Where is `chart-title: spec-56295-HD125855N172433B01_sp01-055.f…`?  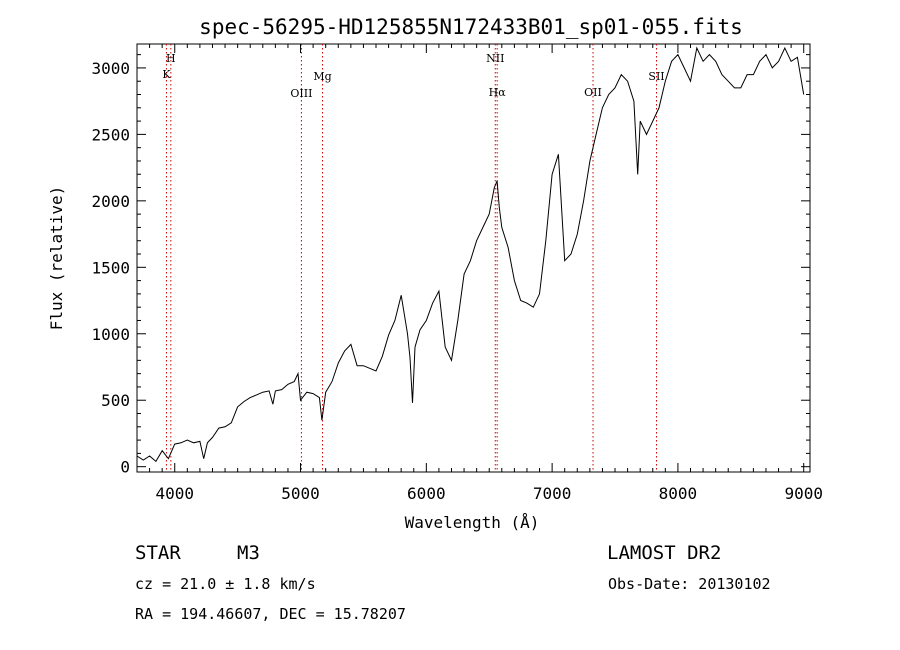
chart-title: spec-56295-HD125855N172433B01_sp01-055.f… is located at coordinates (471, 27).